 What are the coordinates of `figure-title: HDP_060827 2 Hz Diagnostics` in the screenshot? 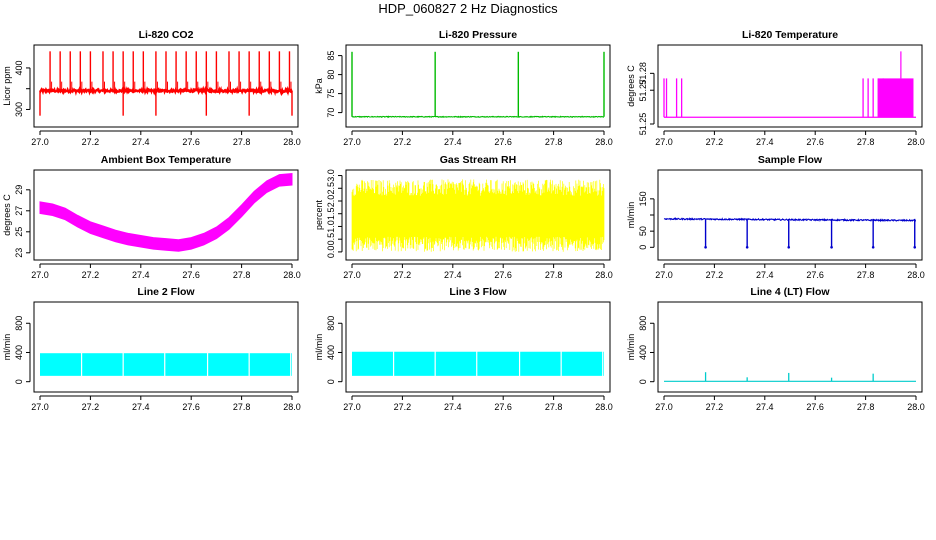 It's located at (468, 8).